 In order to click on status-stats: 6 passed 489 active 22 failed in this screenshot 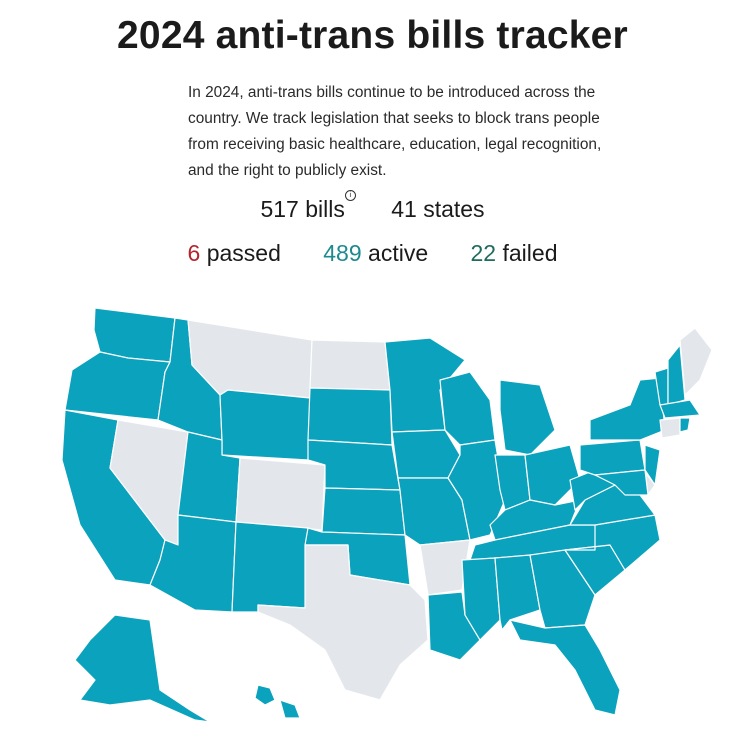, I will do `click(372, 253)`.